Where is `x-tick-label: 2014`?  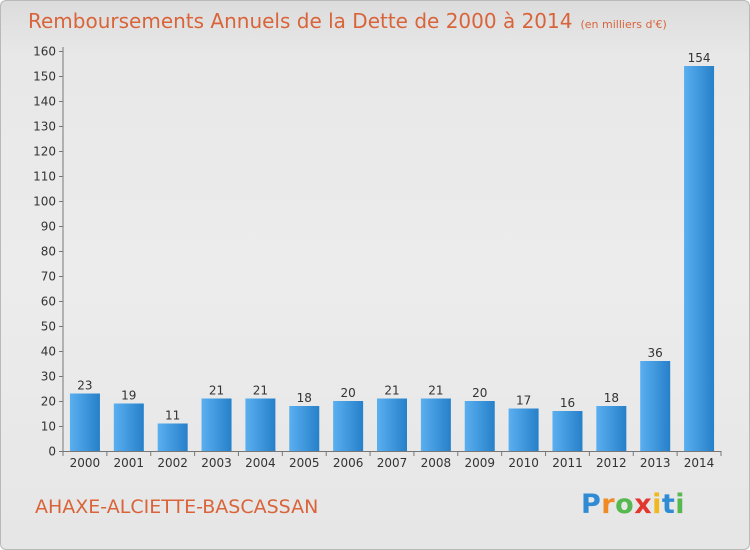
x-tick-label: 2014 is located at coordinates (699, 463).